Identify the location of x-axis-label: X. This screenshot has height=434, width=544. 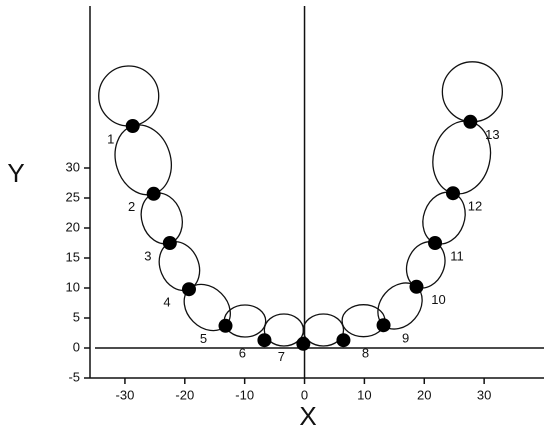
(307, 416).